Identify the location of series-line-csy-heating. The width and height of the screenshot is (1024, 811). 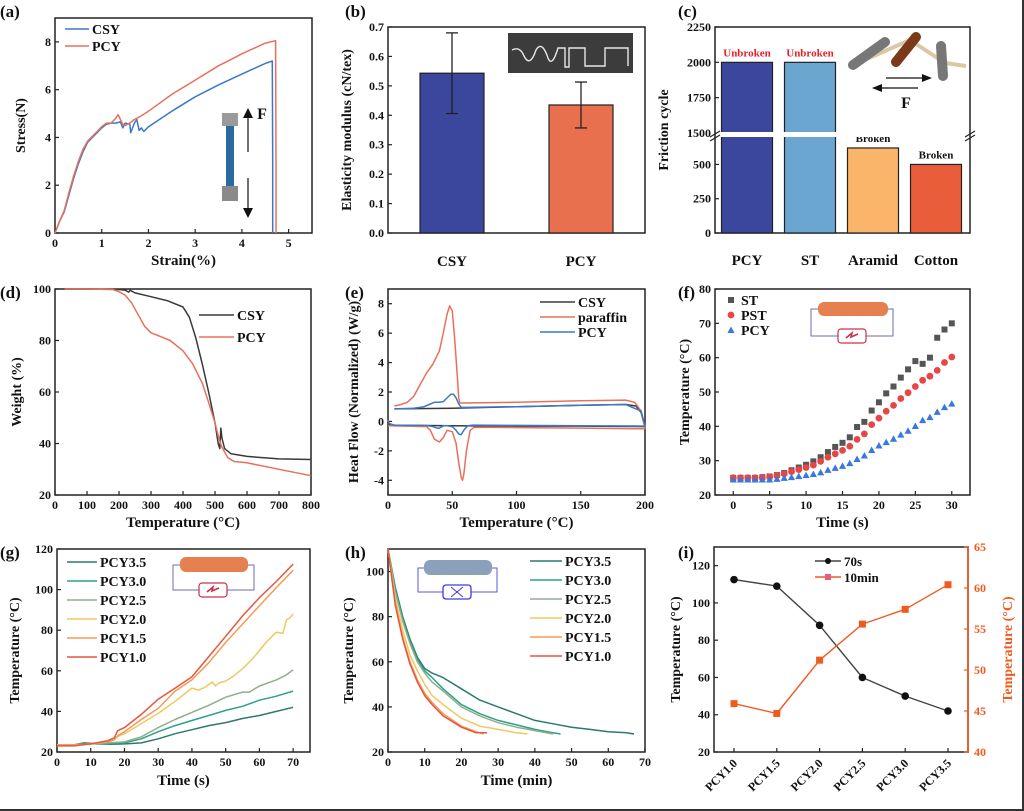
(520, 415).